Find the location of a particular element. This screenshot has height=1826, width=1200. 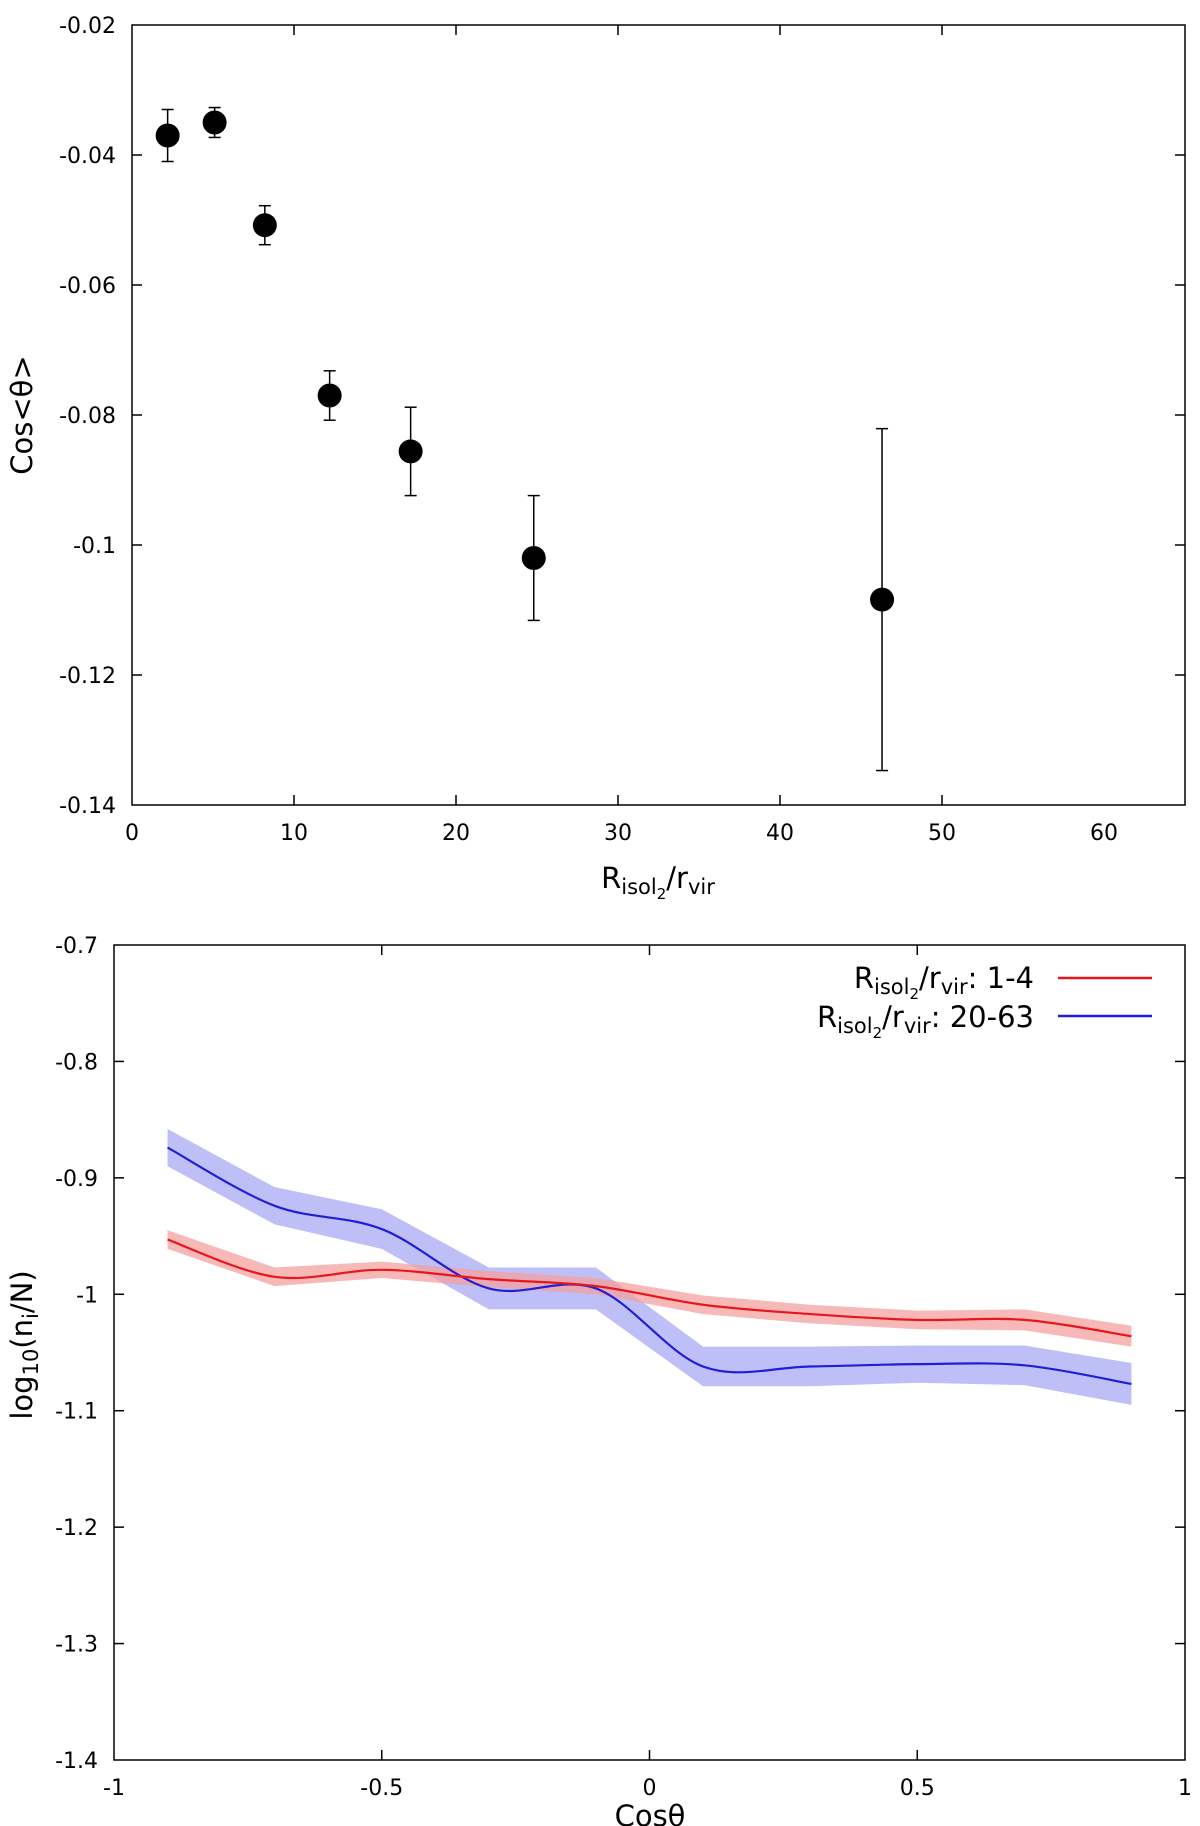

line-y-axis-title: log10(ni/N) is located at coordinates (24, 1344).